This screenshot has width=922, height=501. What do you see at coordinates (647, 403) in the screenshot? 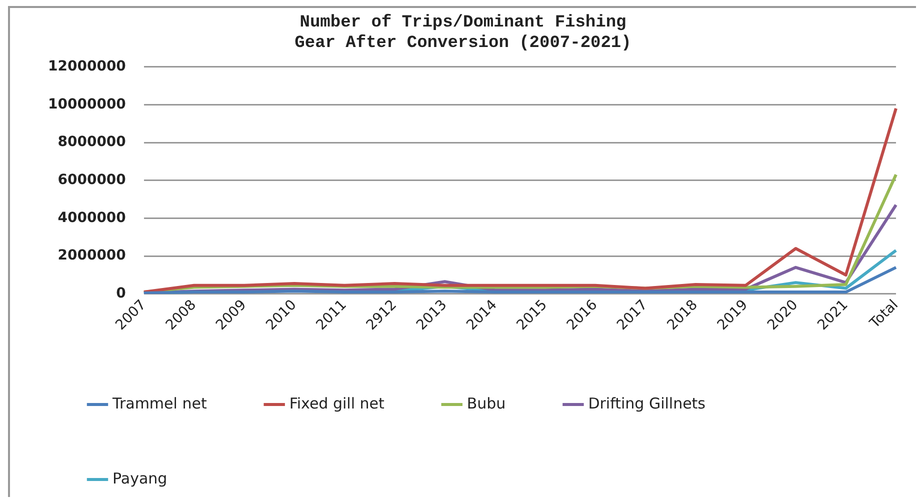
I see `legend-label: Drifting Gillnets` at bounding box center [647, 403].